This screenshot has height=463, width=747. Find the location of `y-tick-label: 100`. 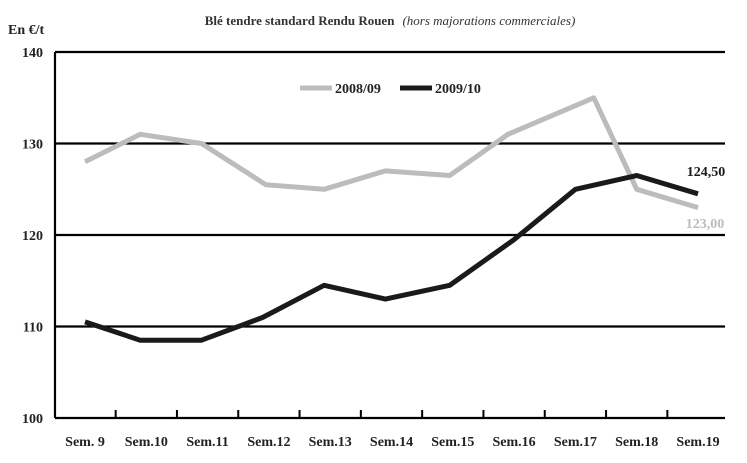

y-tick-label: 100 is located at coordinates (32, 419).